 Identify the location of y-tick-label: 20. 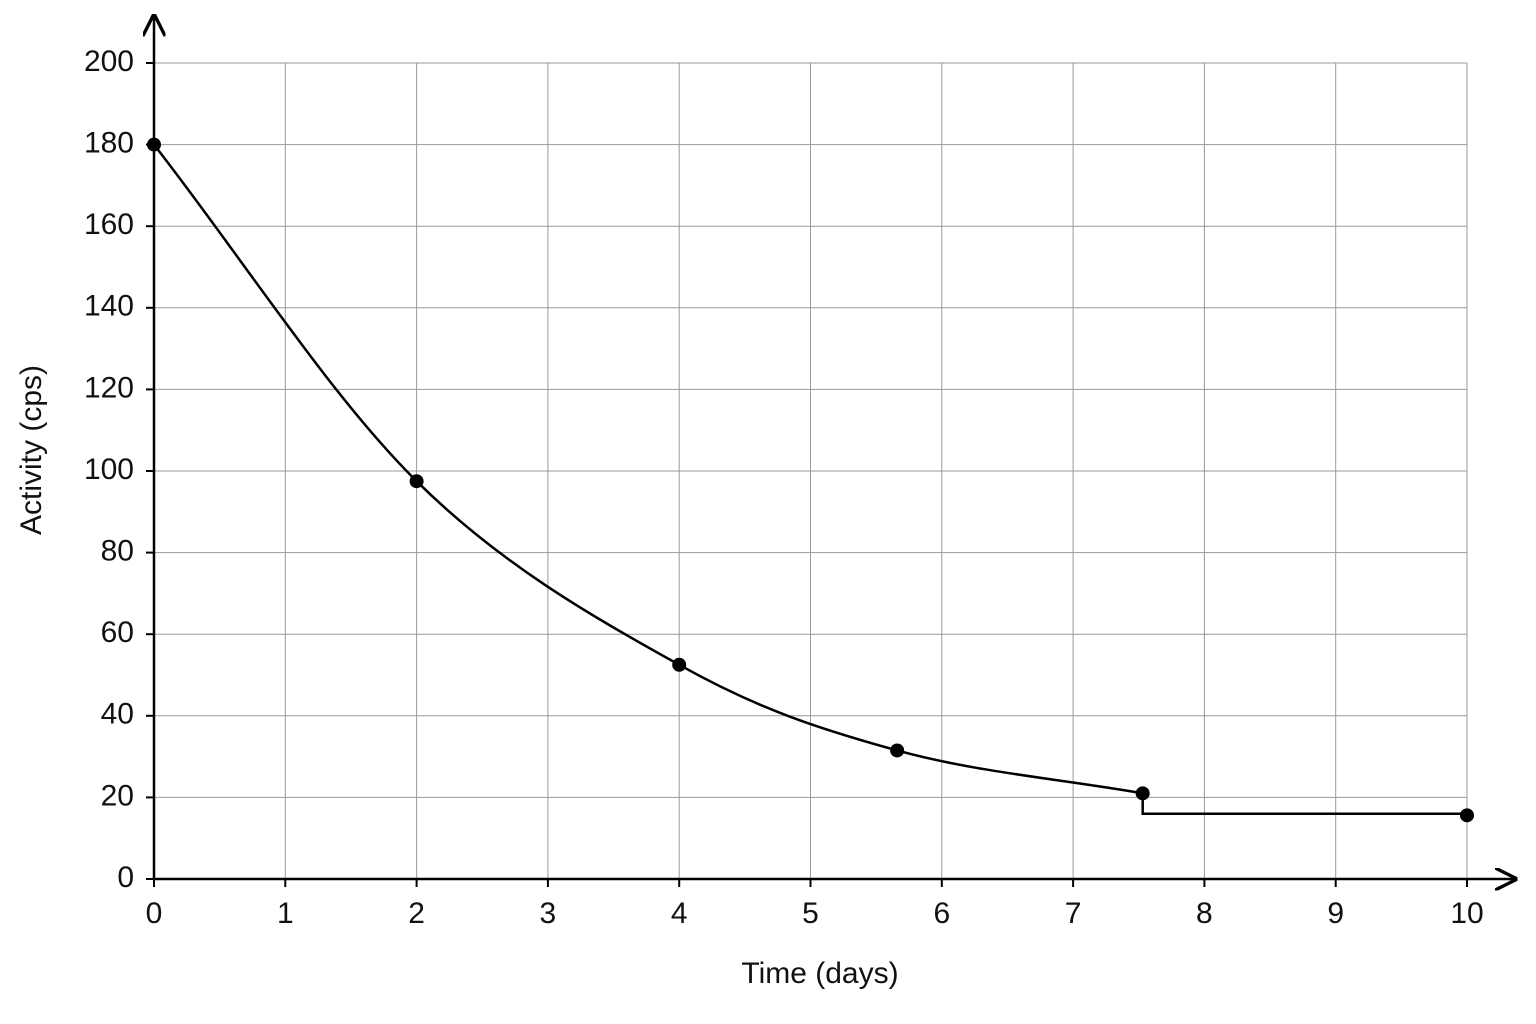
(117, 795).